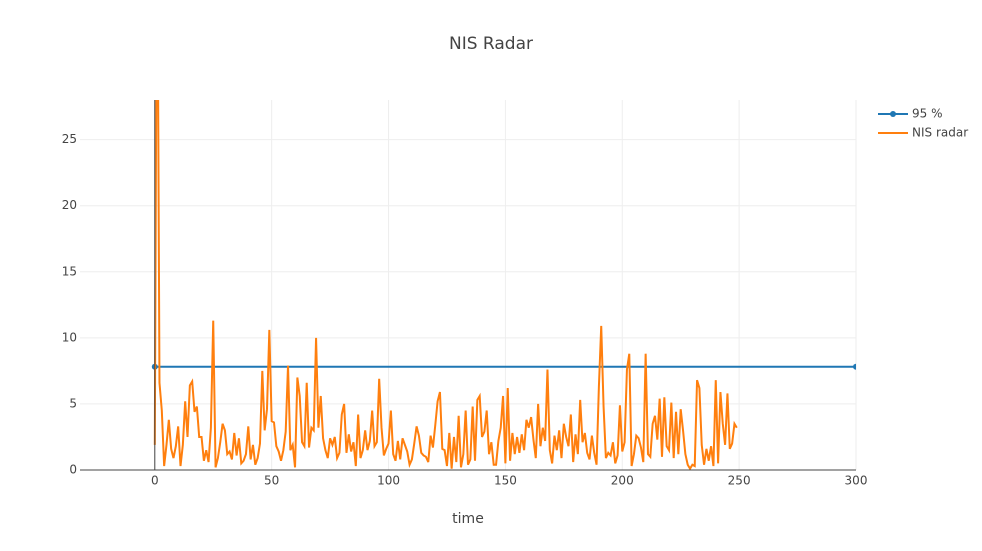  Describe the element at coordinates (388, 481) in the screenshot. I see `x-tick-label: 100` at that location.